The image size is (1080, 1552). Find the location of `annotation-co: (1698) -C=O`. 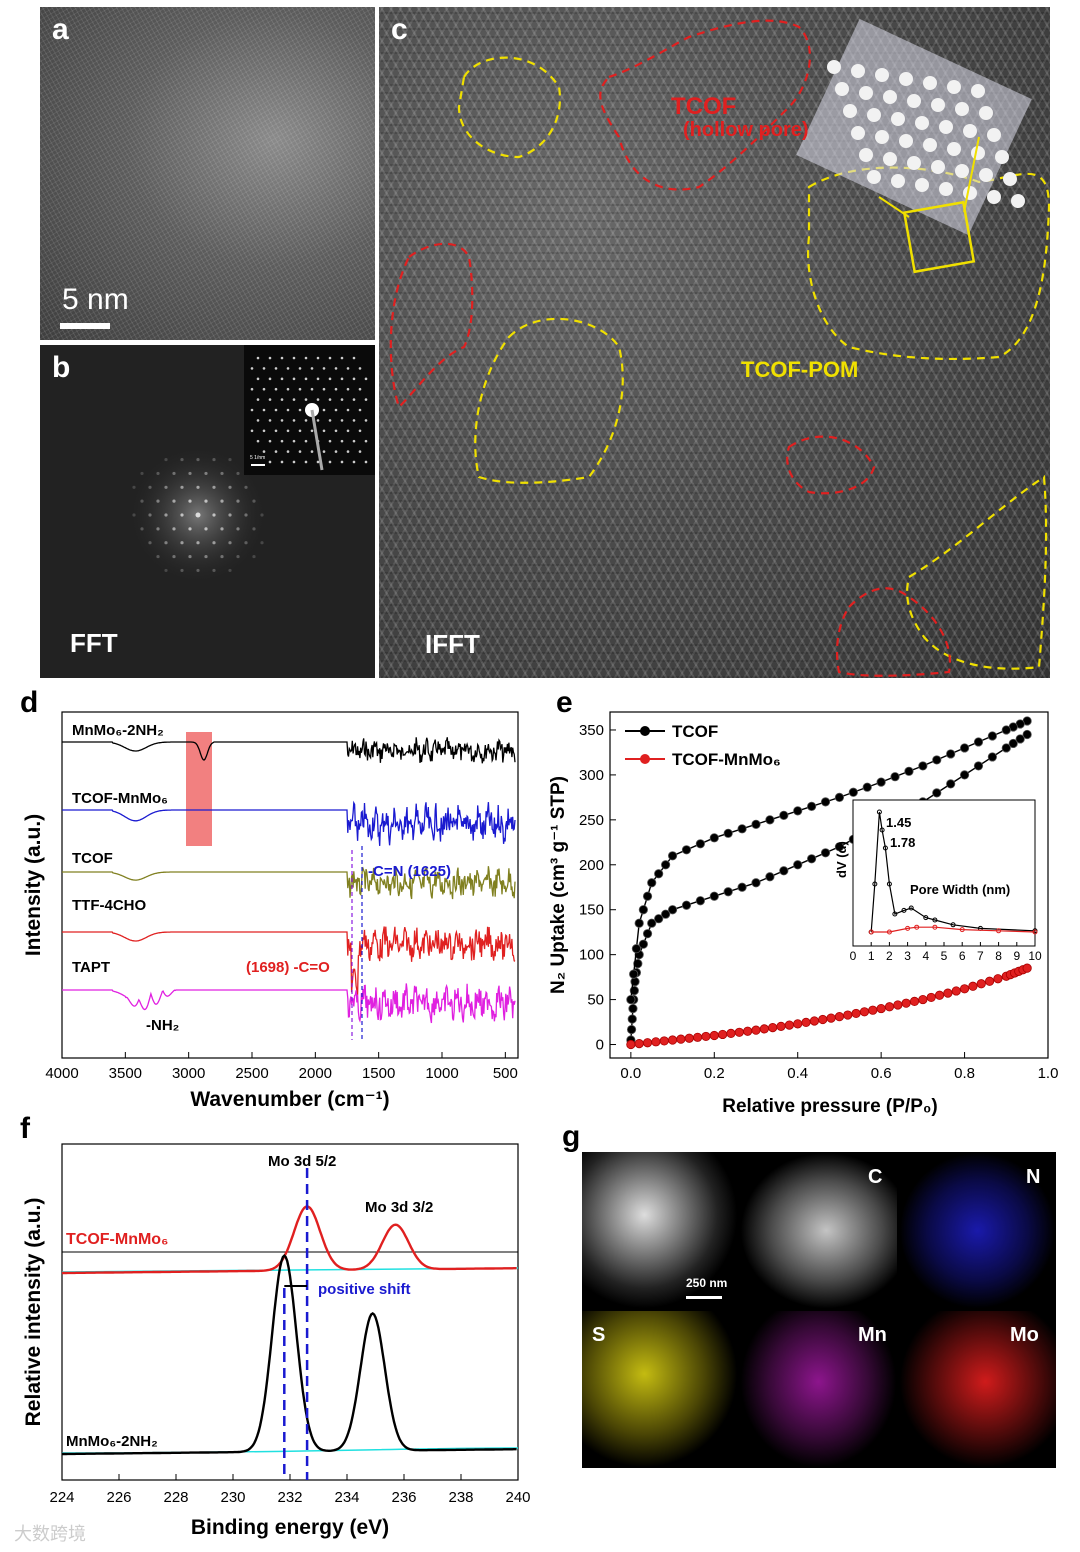

annotation-co: (1698) -C=O is located at coordinates (288, 967).